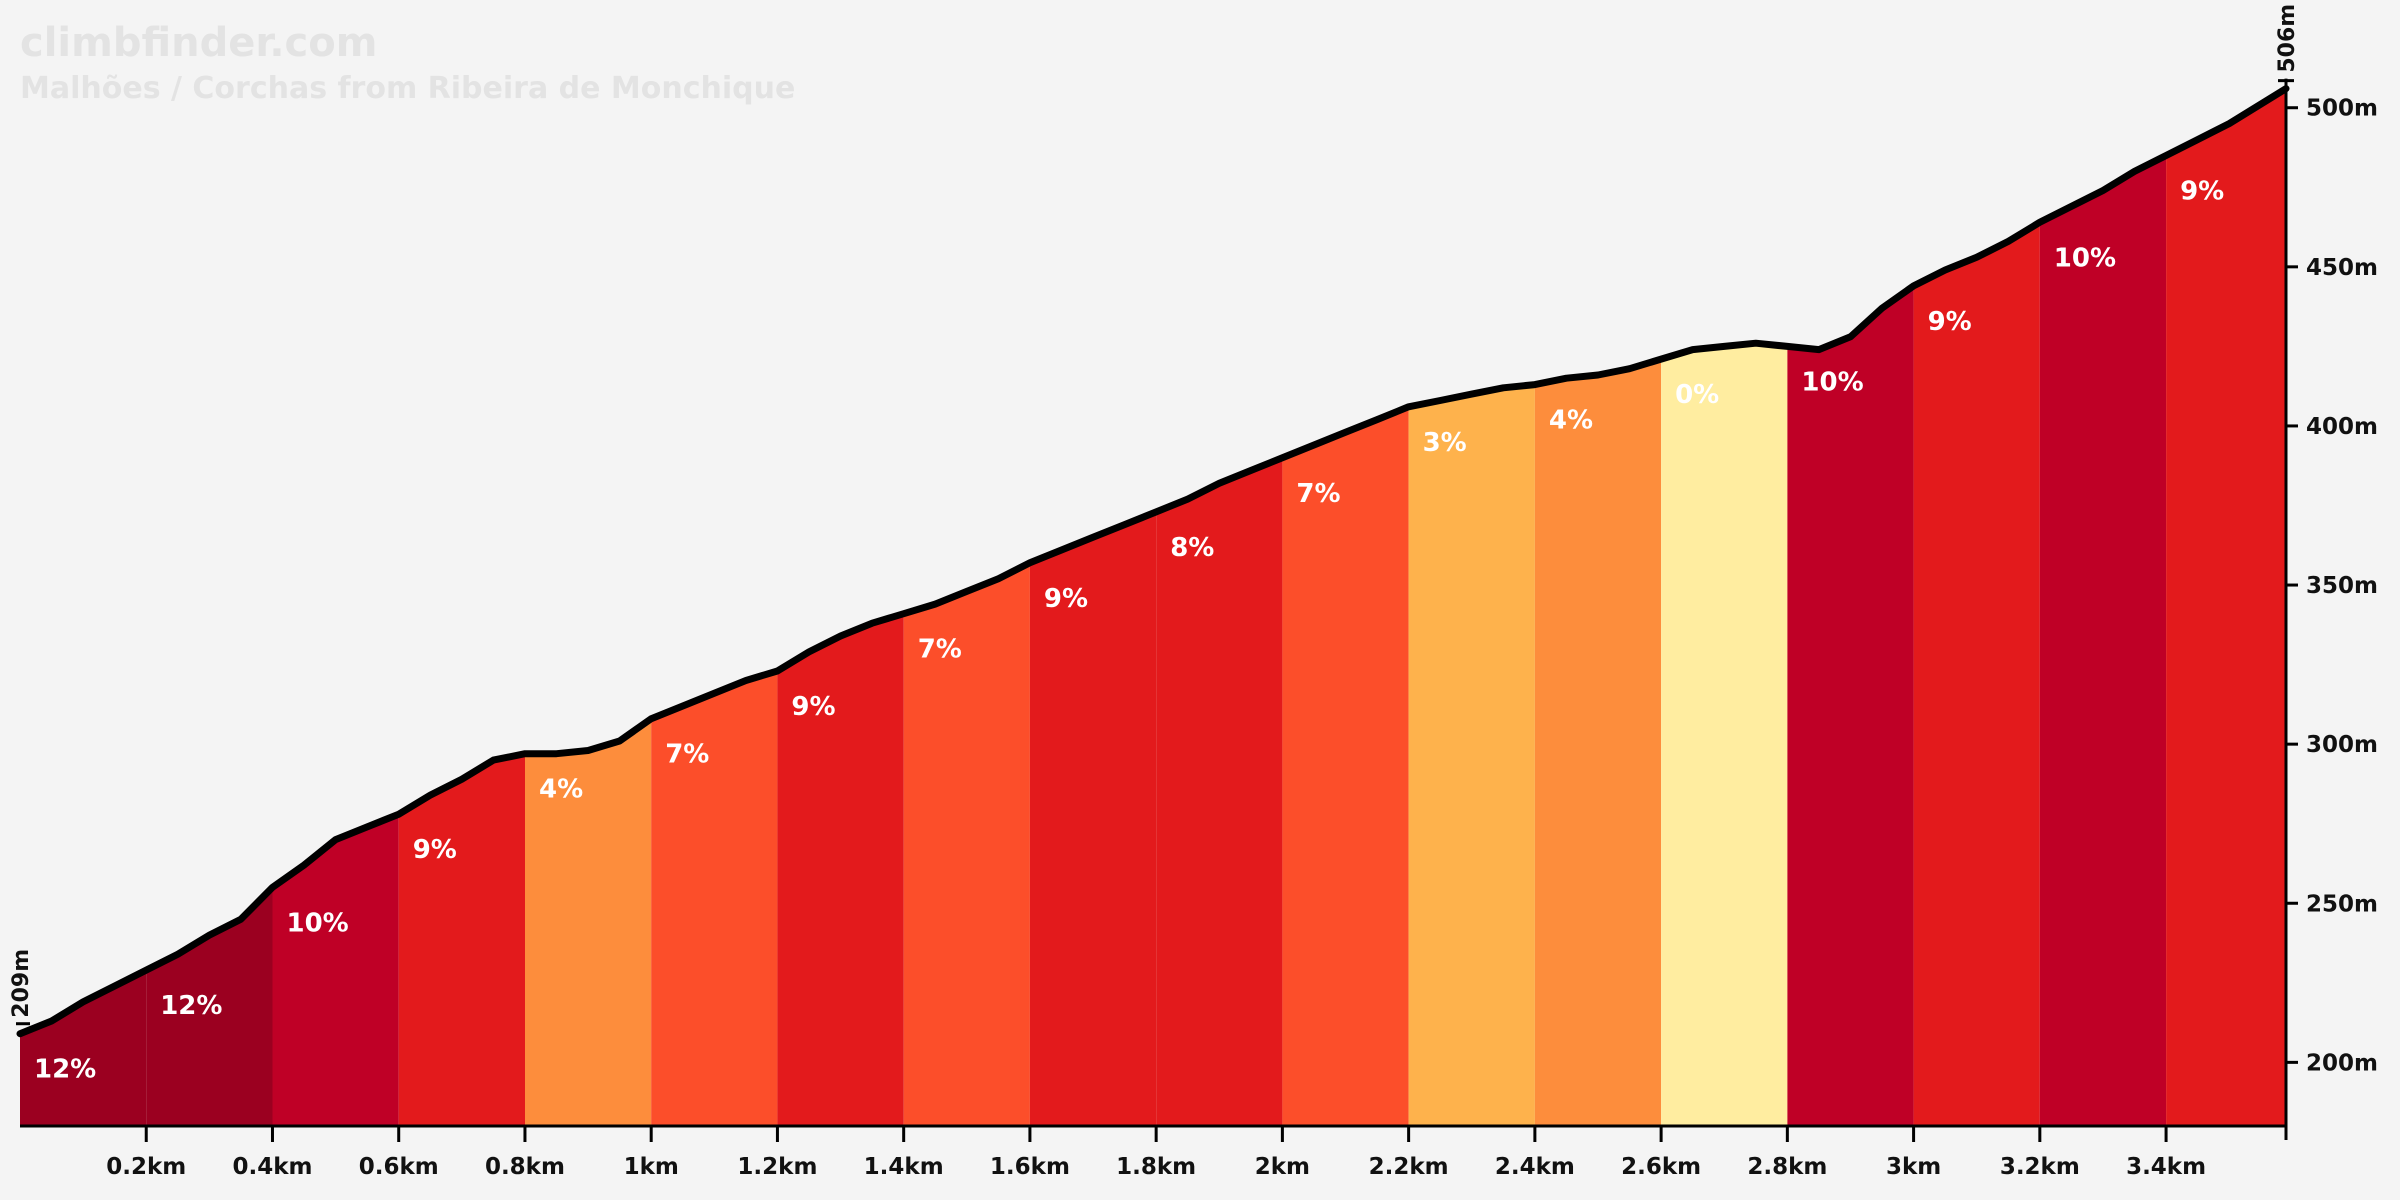 The image size is (2400, 1200). What do you see at coordinates (1832, 382) in the screenshot?
I see `grade-label-14: 10%` at bounding box center [1832, 382].